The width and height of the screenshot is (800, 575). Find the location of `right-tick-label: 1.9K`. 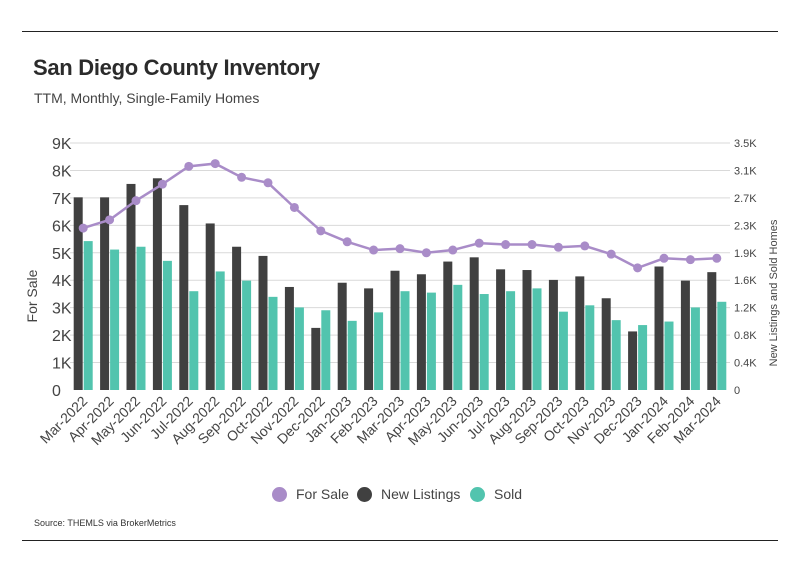

right-tick-label: 1.9K is located at coordinates (745, 254).